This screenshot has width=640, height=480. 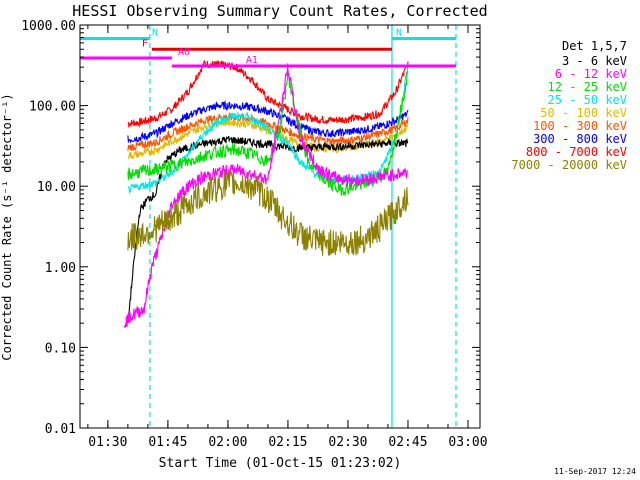 I want to click on x-tick-label: 02:45, so click(x=407, y=442).